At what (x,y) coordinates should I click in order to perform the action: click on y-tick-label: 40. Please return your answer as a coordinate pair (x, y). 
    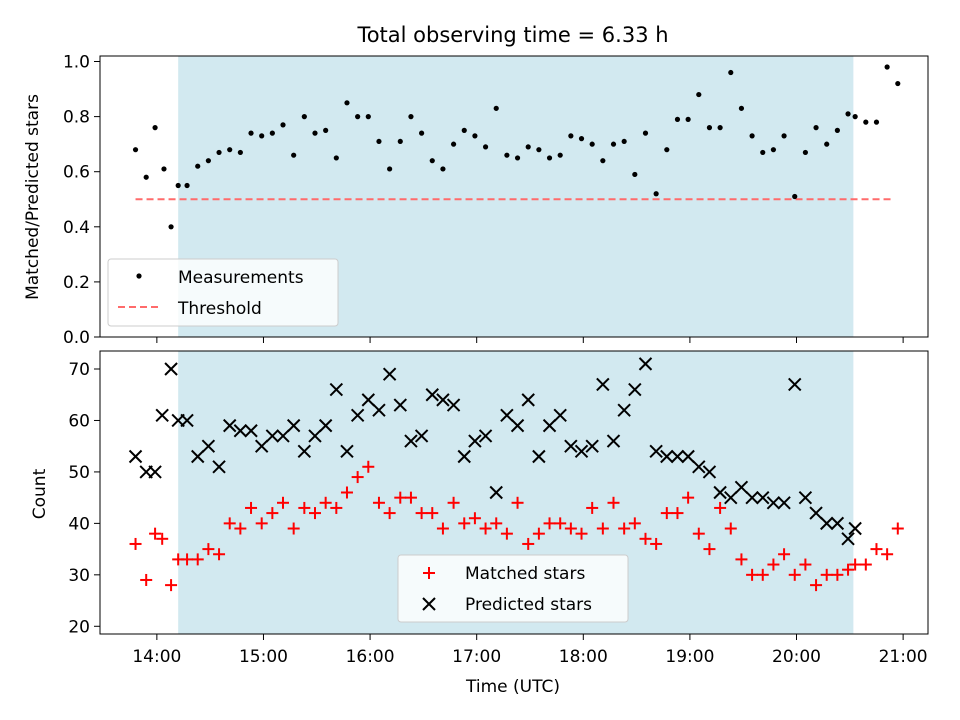
    Looking at the image, I should click on (79, 524).